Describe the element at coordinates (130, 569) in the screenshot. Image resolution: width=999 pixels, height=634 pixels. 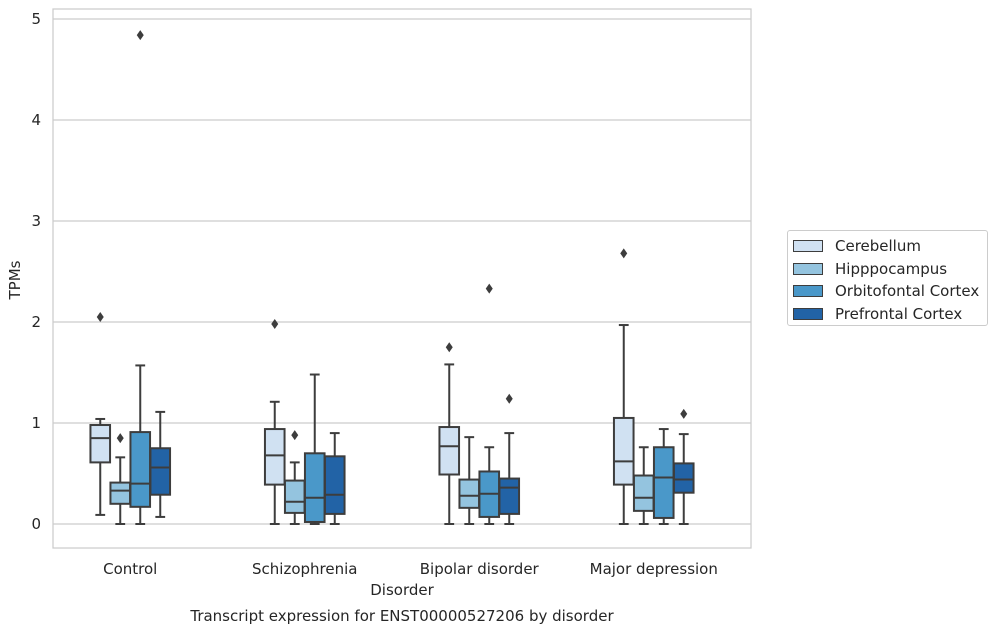
I see `x-tick-label: Control` at that location.